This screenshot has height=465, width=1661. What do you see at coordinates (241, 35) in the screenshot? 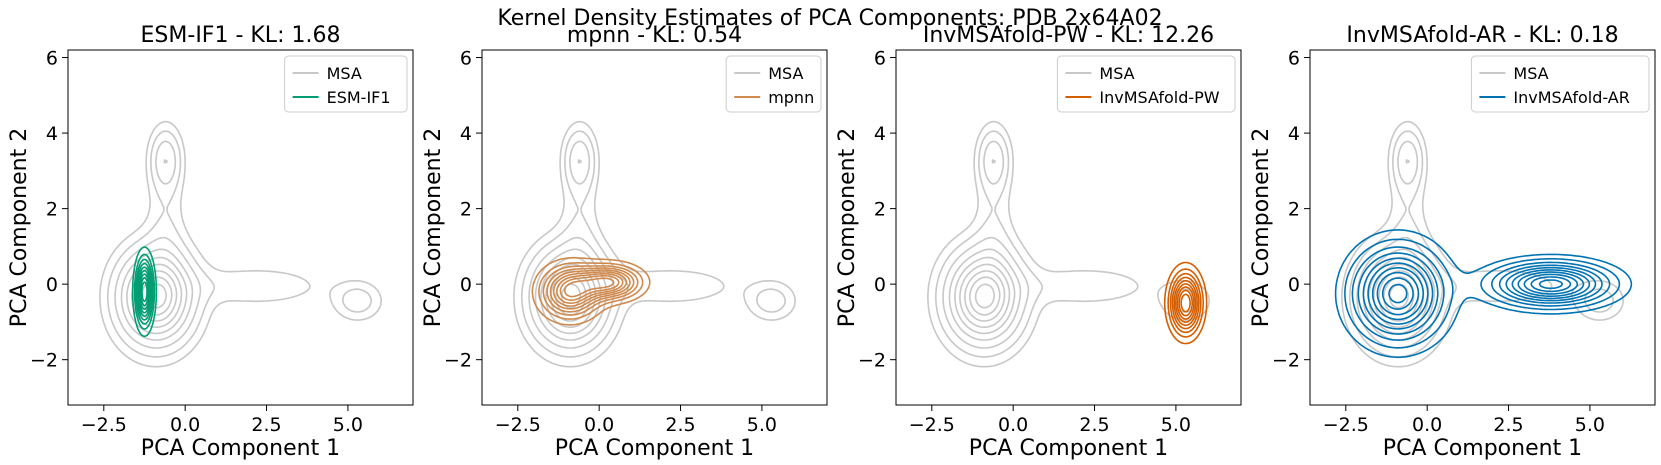
I see `panel-title: ESM-IF1 - KL: 1.68` at bounding box center [241, 35].